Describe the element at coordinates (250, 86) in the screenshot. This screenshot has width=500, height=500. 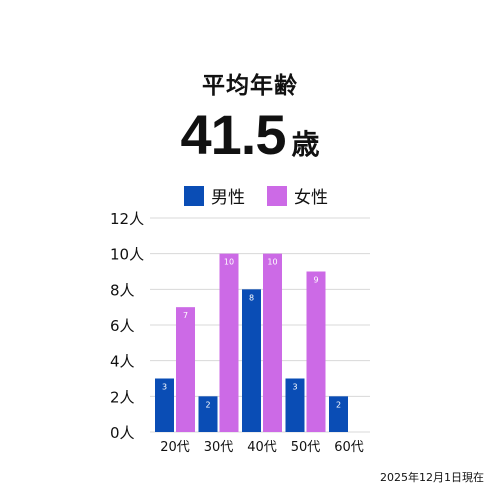
I see `page-title: 平均年齢` at that location.